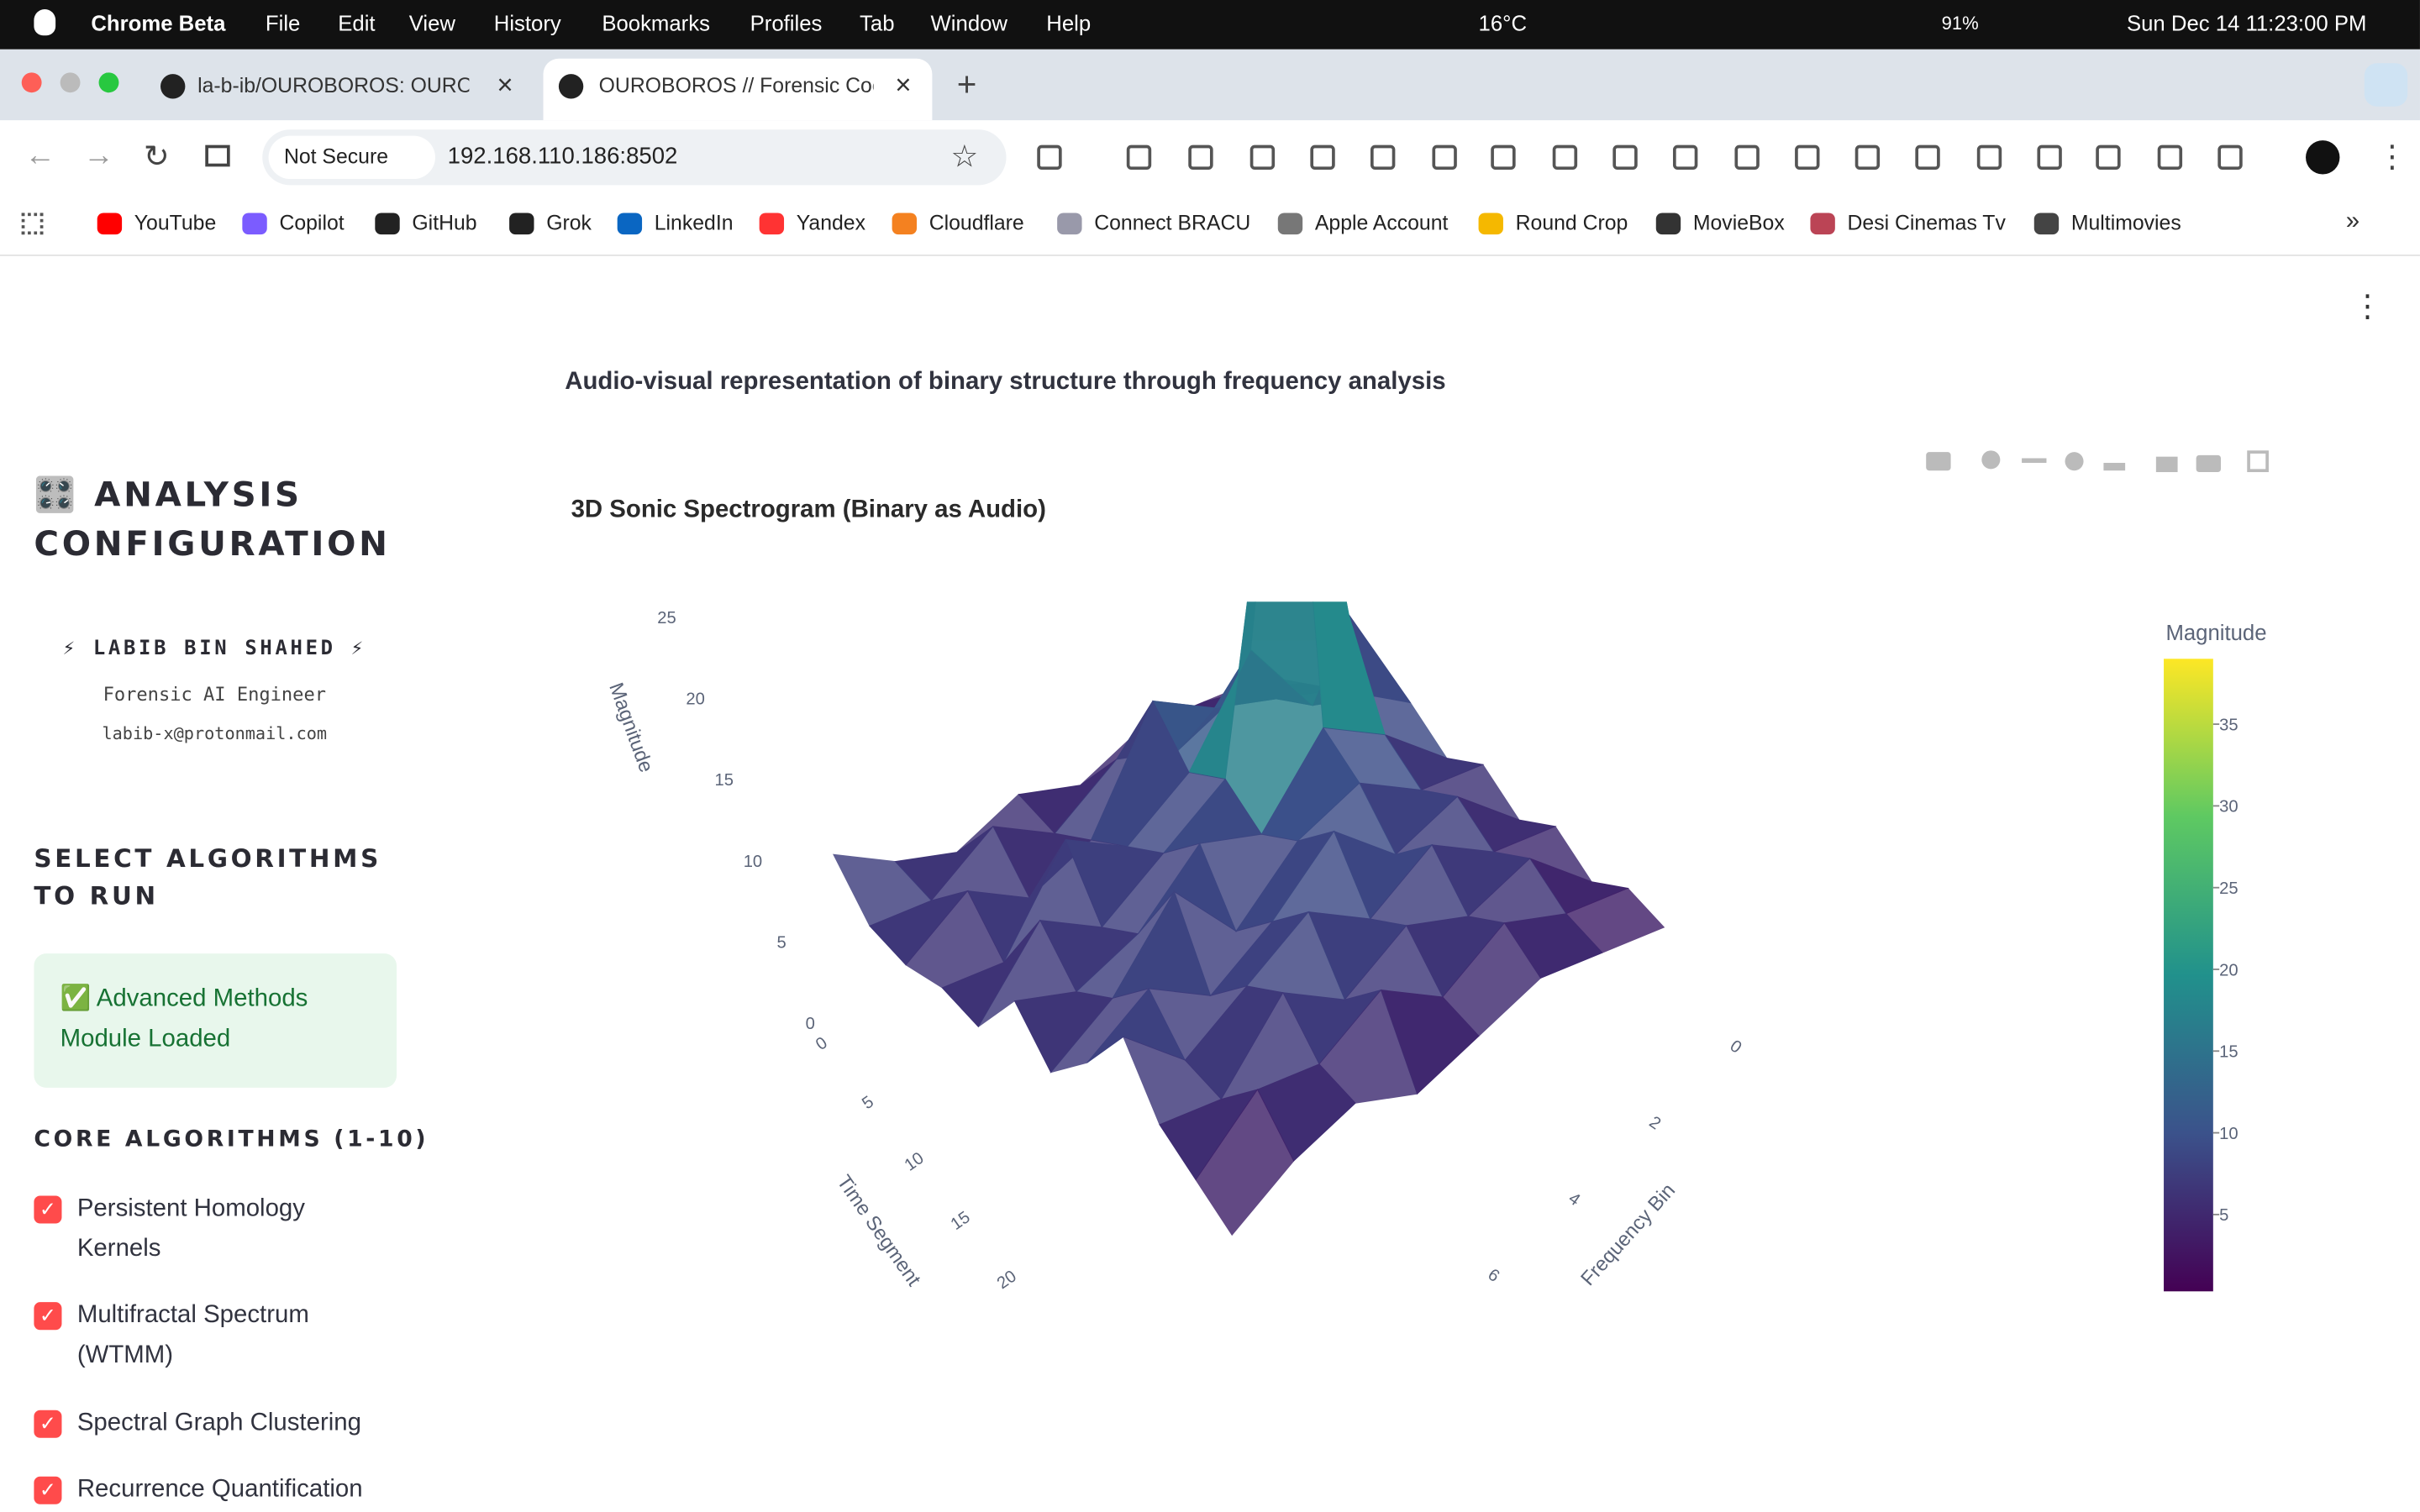 Image resolution: width=2420 pixels, height=1512 pixels. What do you see at coordinates (1069, 23) in the screenshot?
I see `menu-item: Help` at bounding box center [1069, 23].